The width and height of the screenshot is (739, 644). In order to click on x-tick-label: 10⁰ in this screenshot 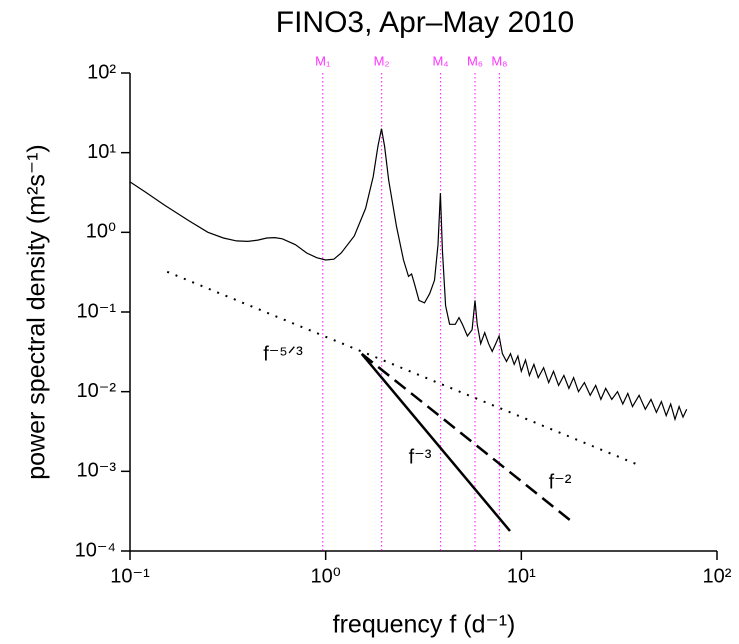, I will do `click(326, 576)`.